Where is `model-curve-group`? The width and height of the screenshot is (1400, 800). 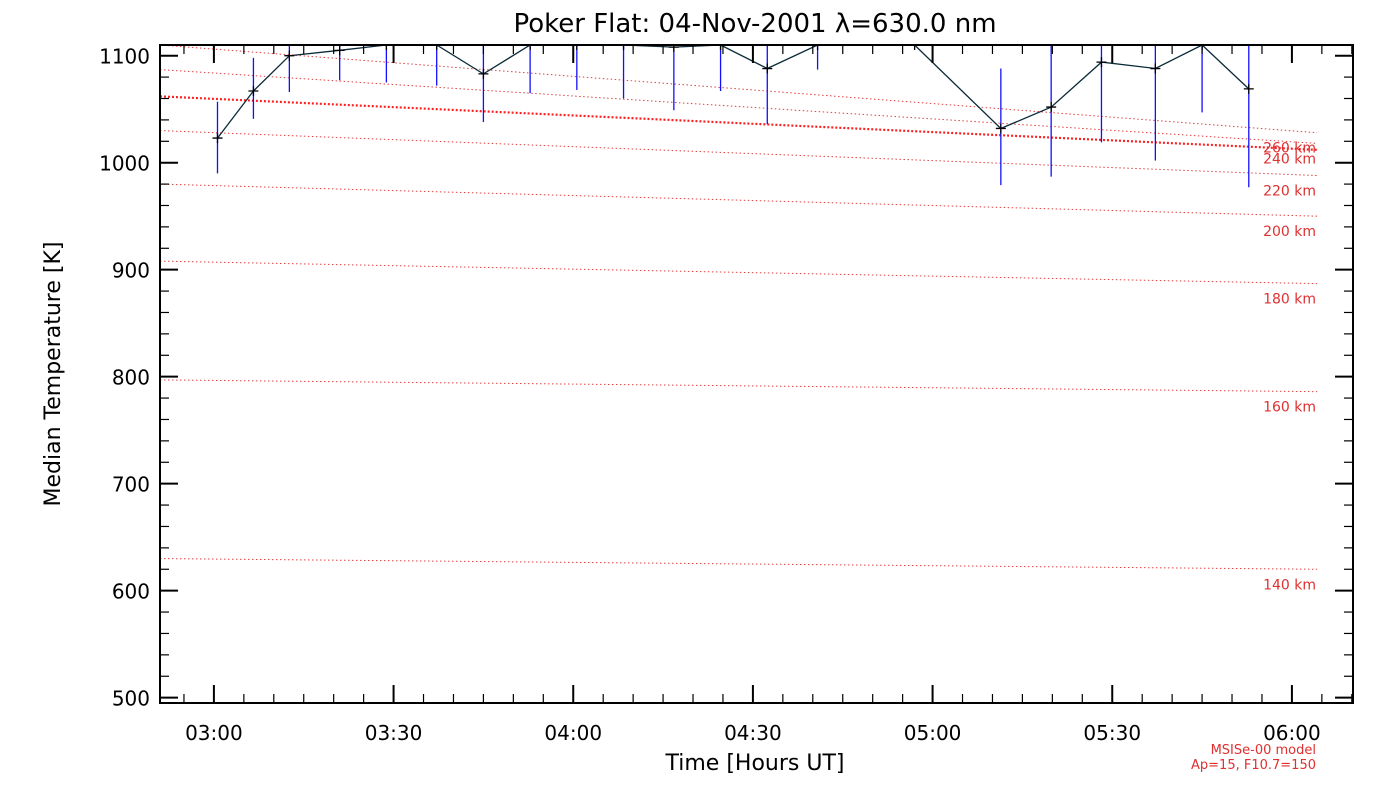
model-curve-group is located at coordinates (739, 123).